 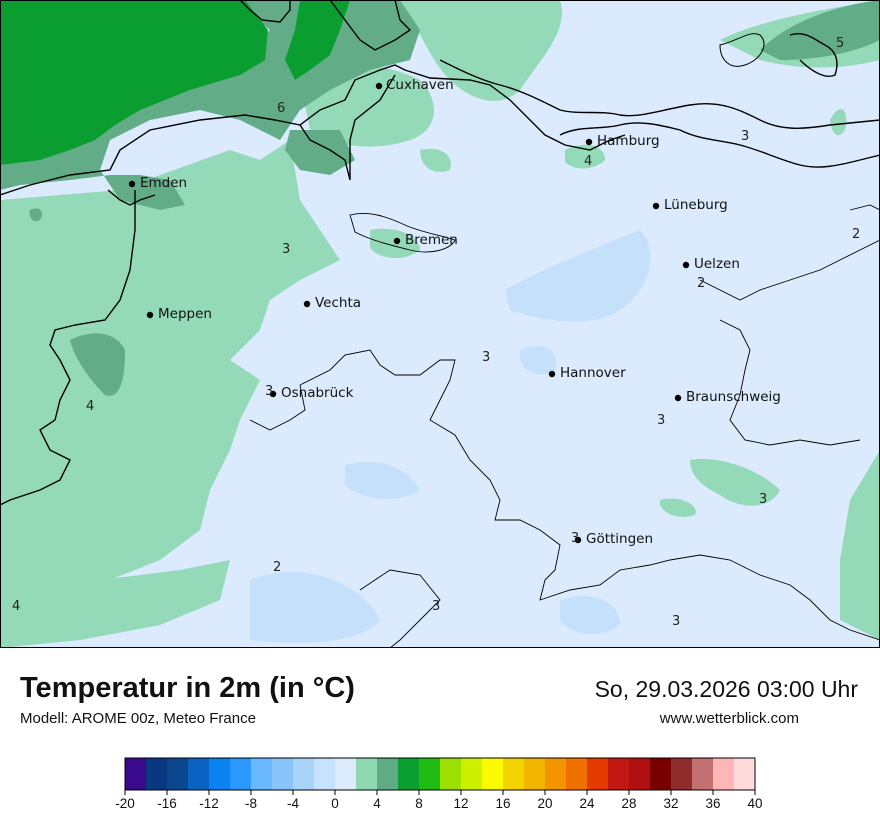 What do you see at coordinates (167, 803) in the screenshot?
I see `legend-tick-label: -16` at bounding box center [167, 803].